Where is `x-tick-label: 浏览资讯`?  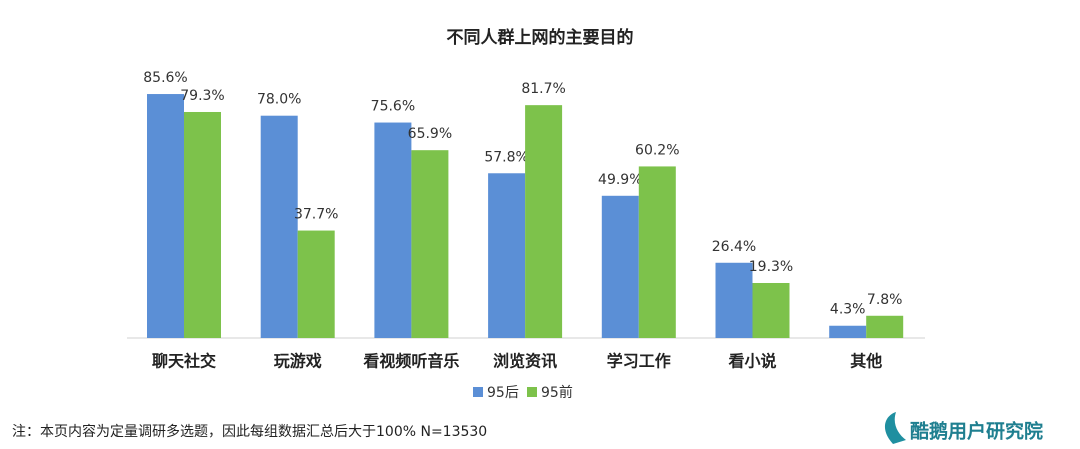 x-tick-label: 浏览资讯 is located at coordinates (525, 361).